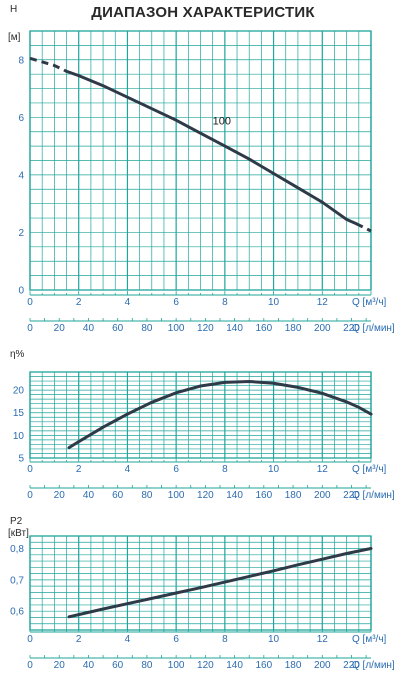 The image size is (406, 686). What do you see at coordinates (18, 533) in the screenshot?
I see `y-axis-unit: [кВт]` at bounding box center [18, 533].